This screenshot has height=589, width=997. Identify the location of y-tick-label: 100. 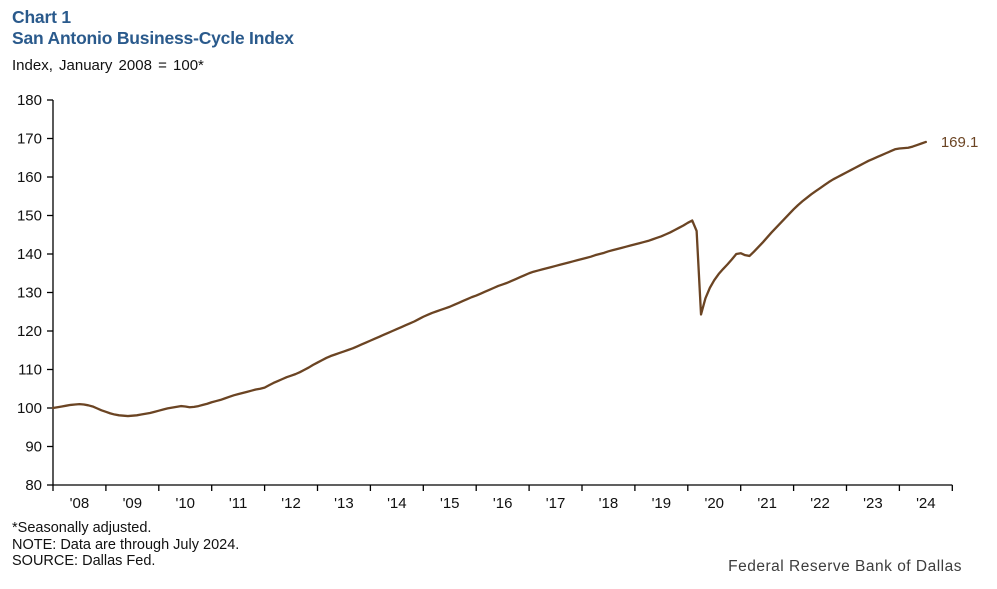
(29, 408).